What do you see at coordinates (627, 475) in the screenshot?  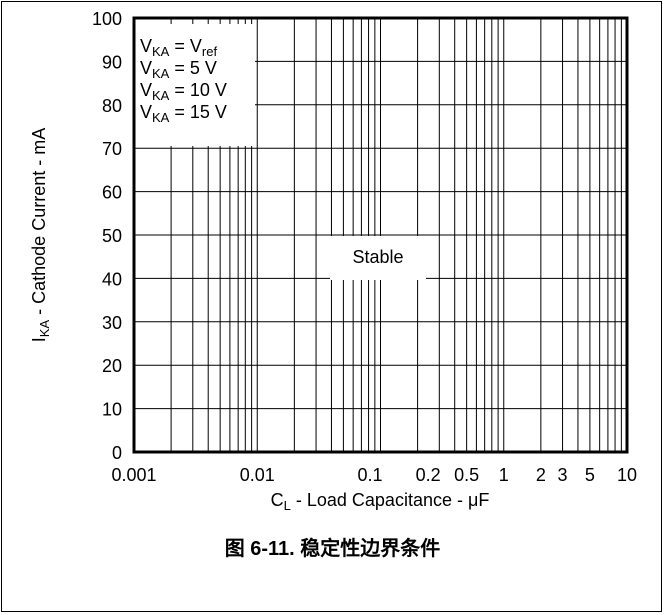 I see `x-tick-label: 10` at bounding box center [627, 475].